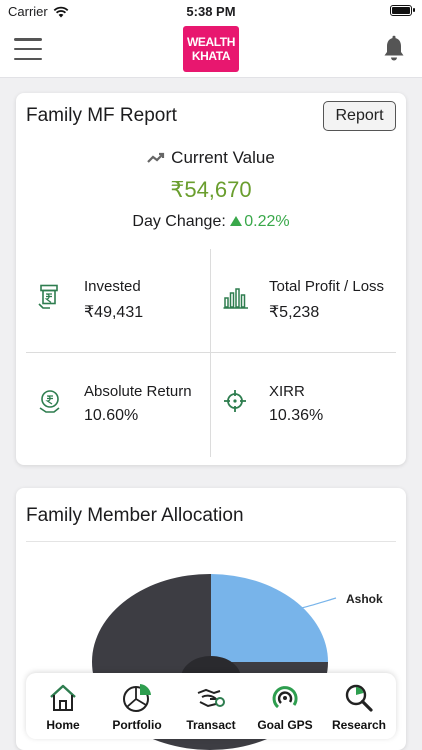  I want to click on tab-home-label: Home, so click(63, 725).